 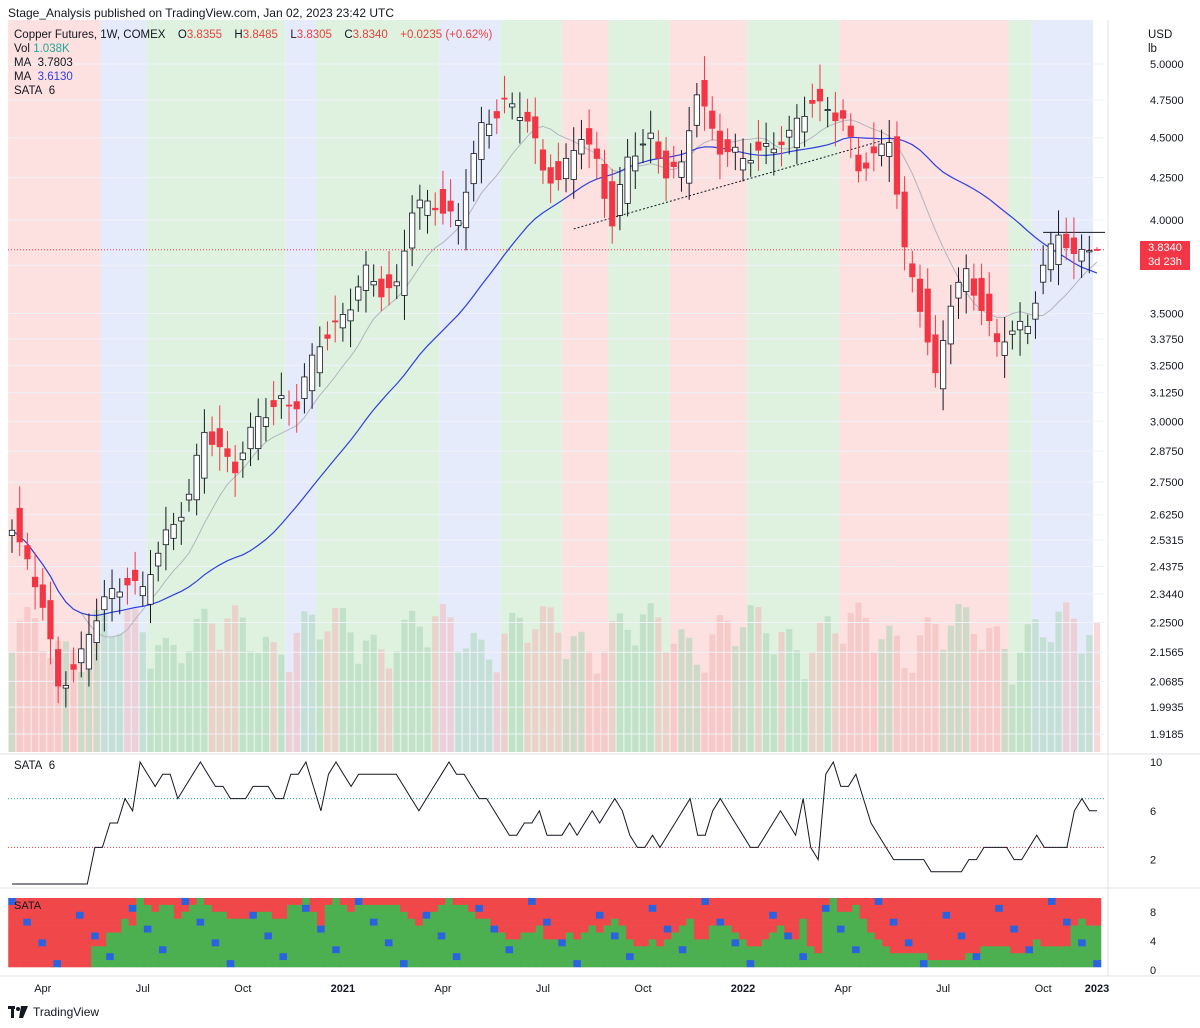 I want to click on stage-zone-red, so click(x=54, y=386).